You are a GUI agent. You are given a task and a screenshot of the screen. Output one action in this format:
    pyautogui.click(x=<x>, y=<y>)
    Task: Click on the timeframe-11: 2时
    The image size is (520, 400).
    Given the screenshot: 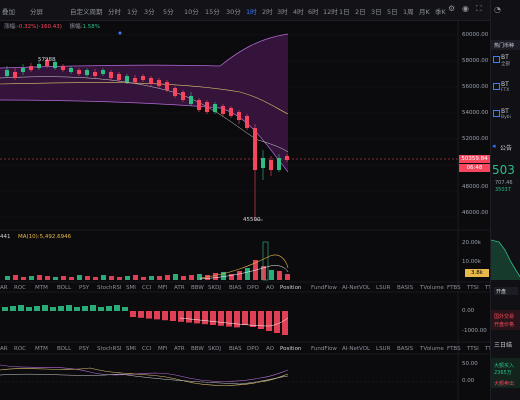 What is the action you would take?
    pyautogui.click(x=267, y=12)
    